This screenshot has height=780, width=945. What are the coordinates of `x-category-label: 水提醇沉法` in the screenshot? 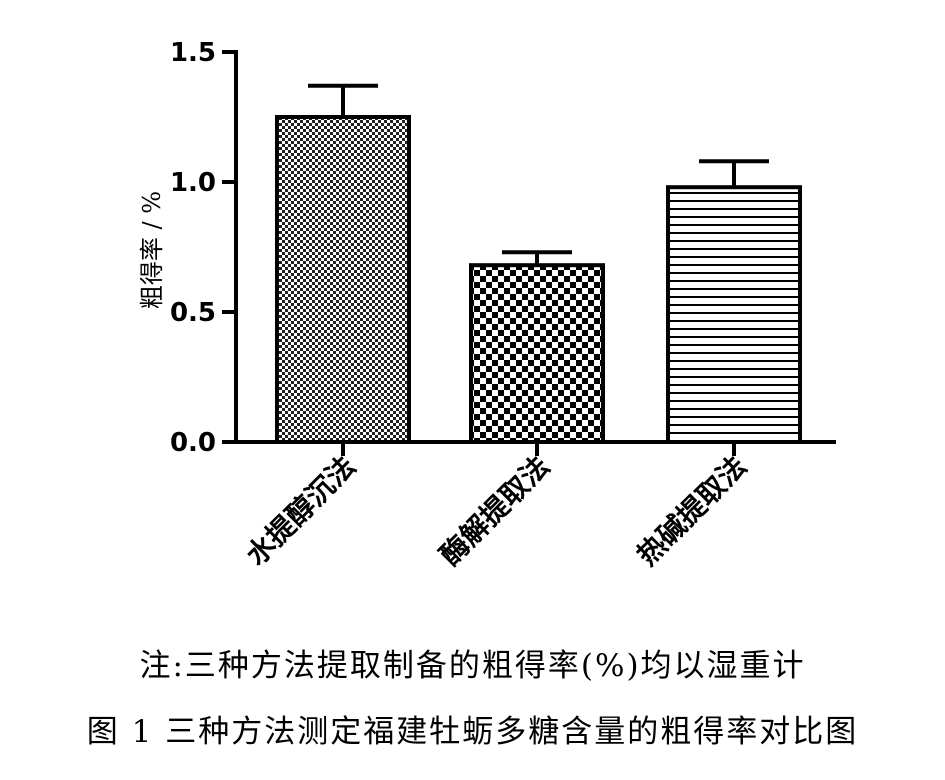 It's located at (301, 511).